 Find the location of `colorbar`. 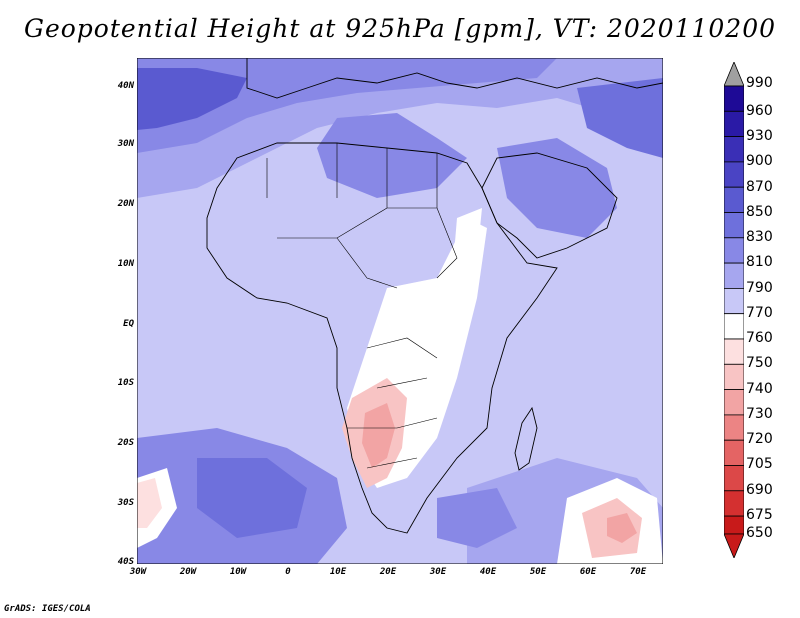

colorbar is located at coordinates (734, 310).